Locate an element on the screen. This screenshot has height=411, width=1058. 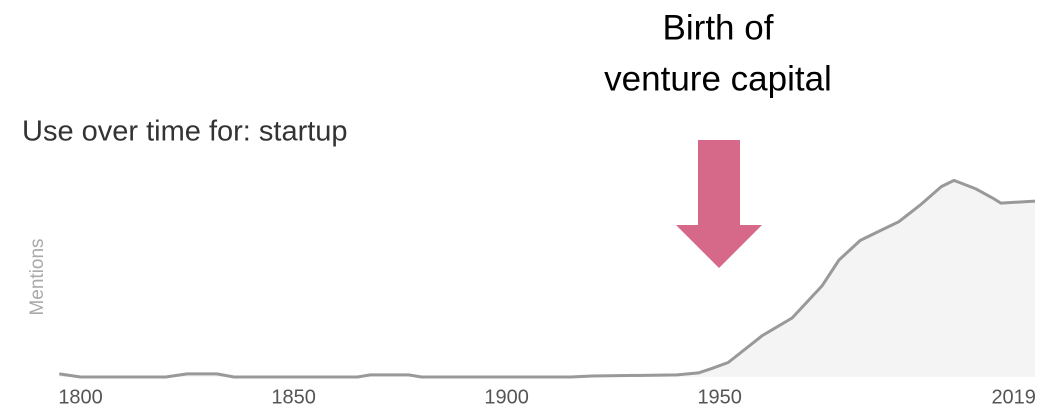
x-tick-label: 1950 is located at coordinates (719, 397).